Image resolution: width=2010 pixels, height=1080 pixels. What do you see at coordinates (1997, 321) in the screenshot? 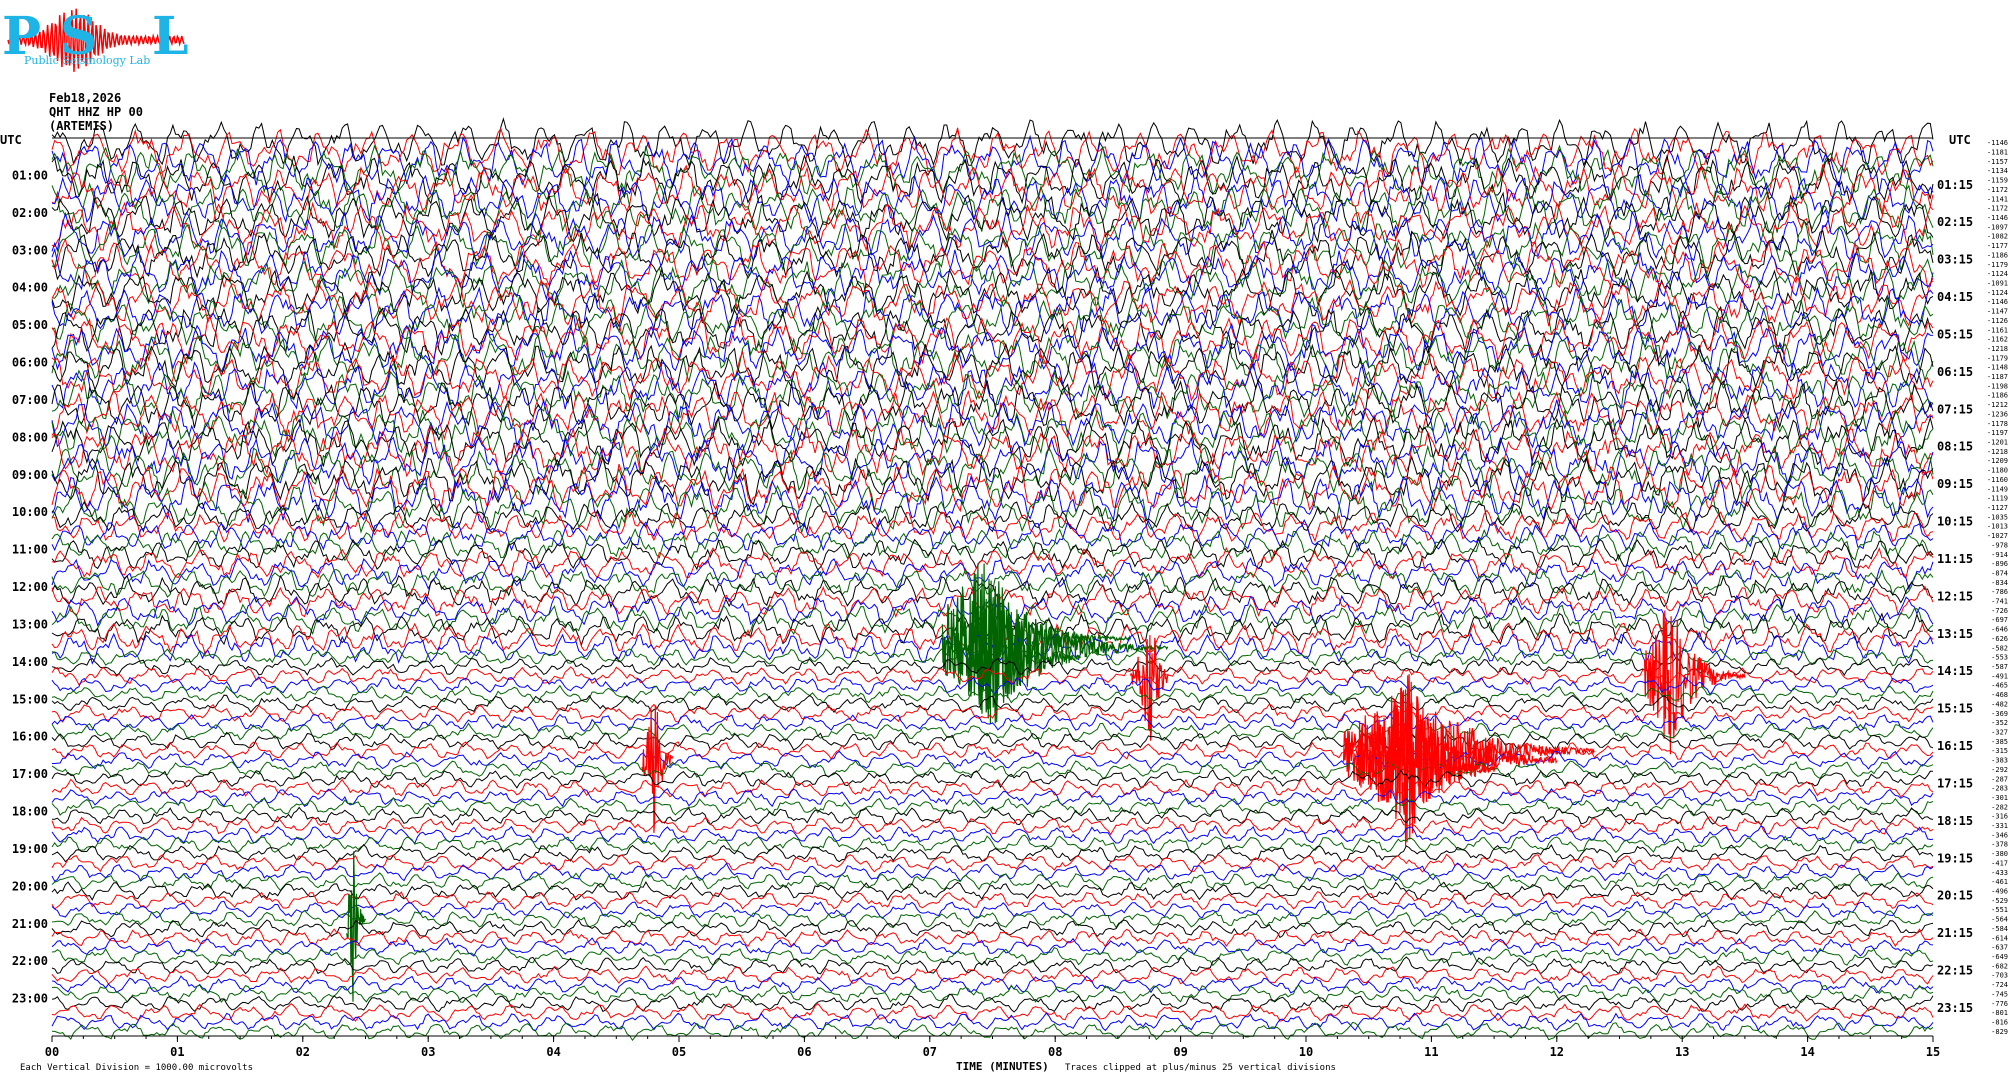
I see `trace-offset-label: -1126` at bounding box center [1997, 321].